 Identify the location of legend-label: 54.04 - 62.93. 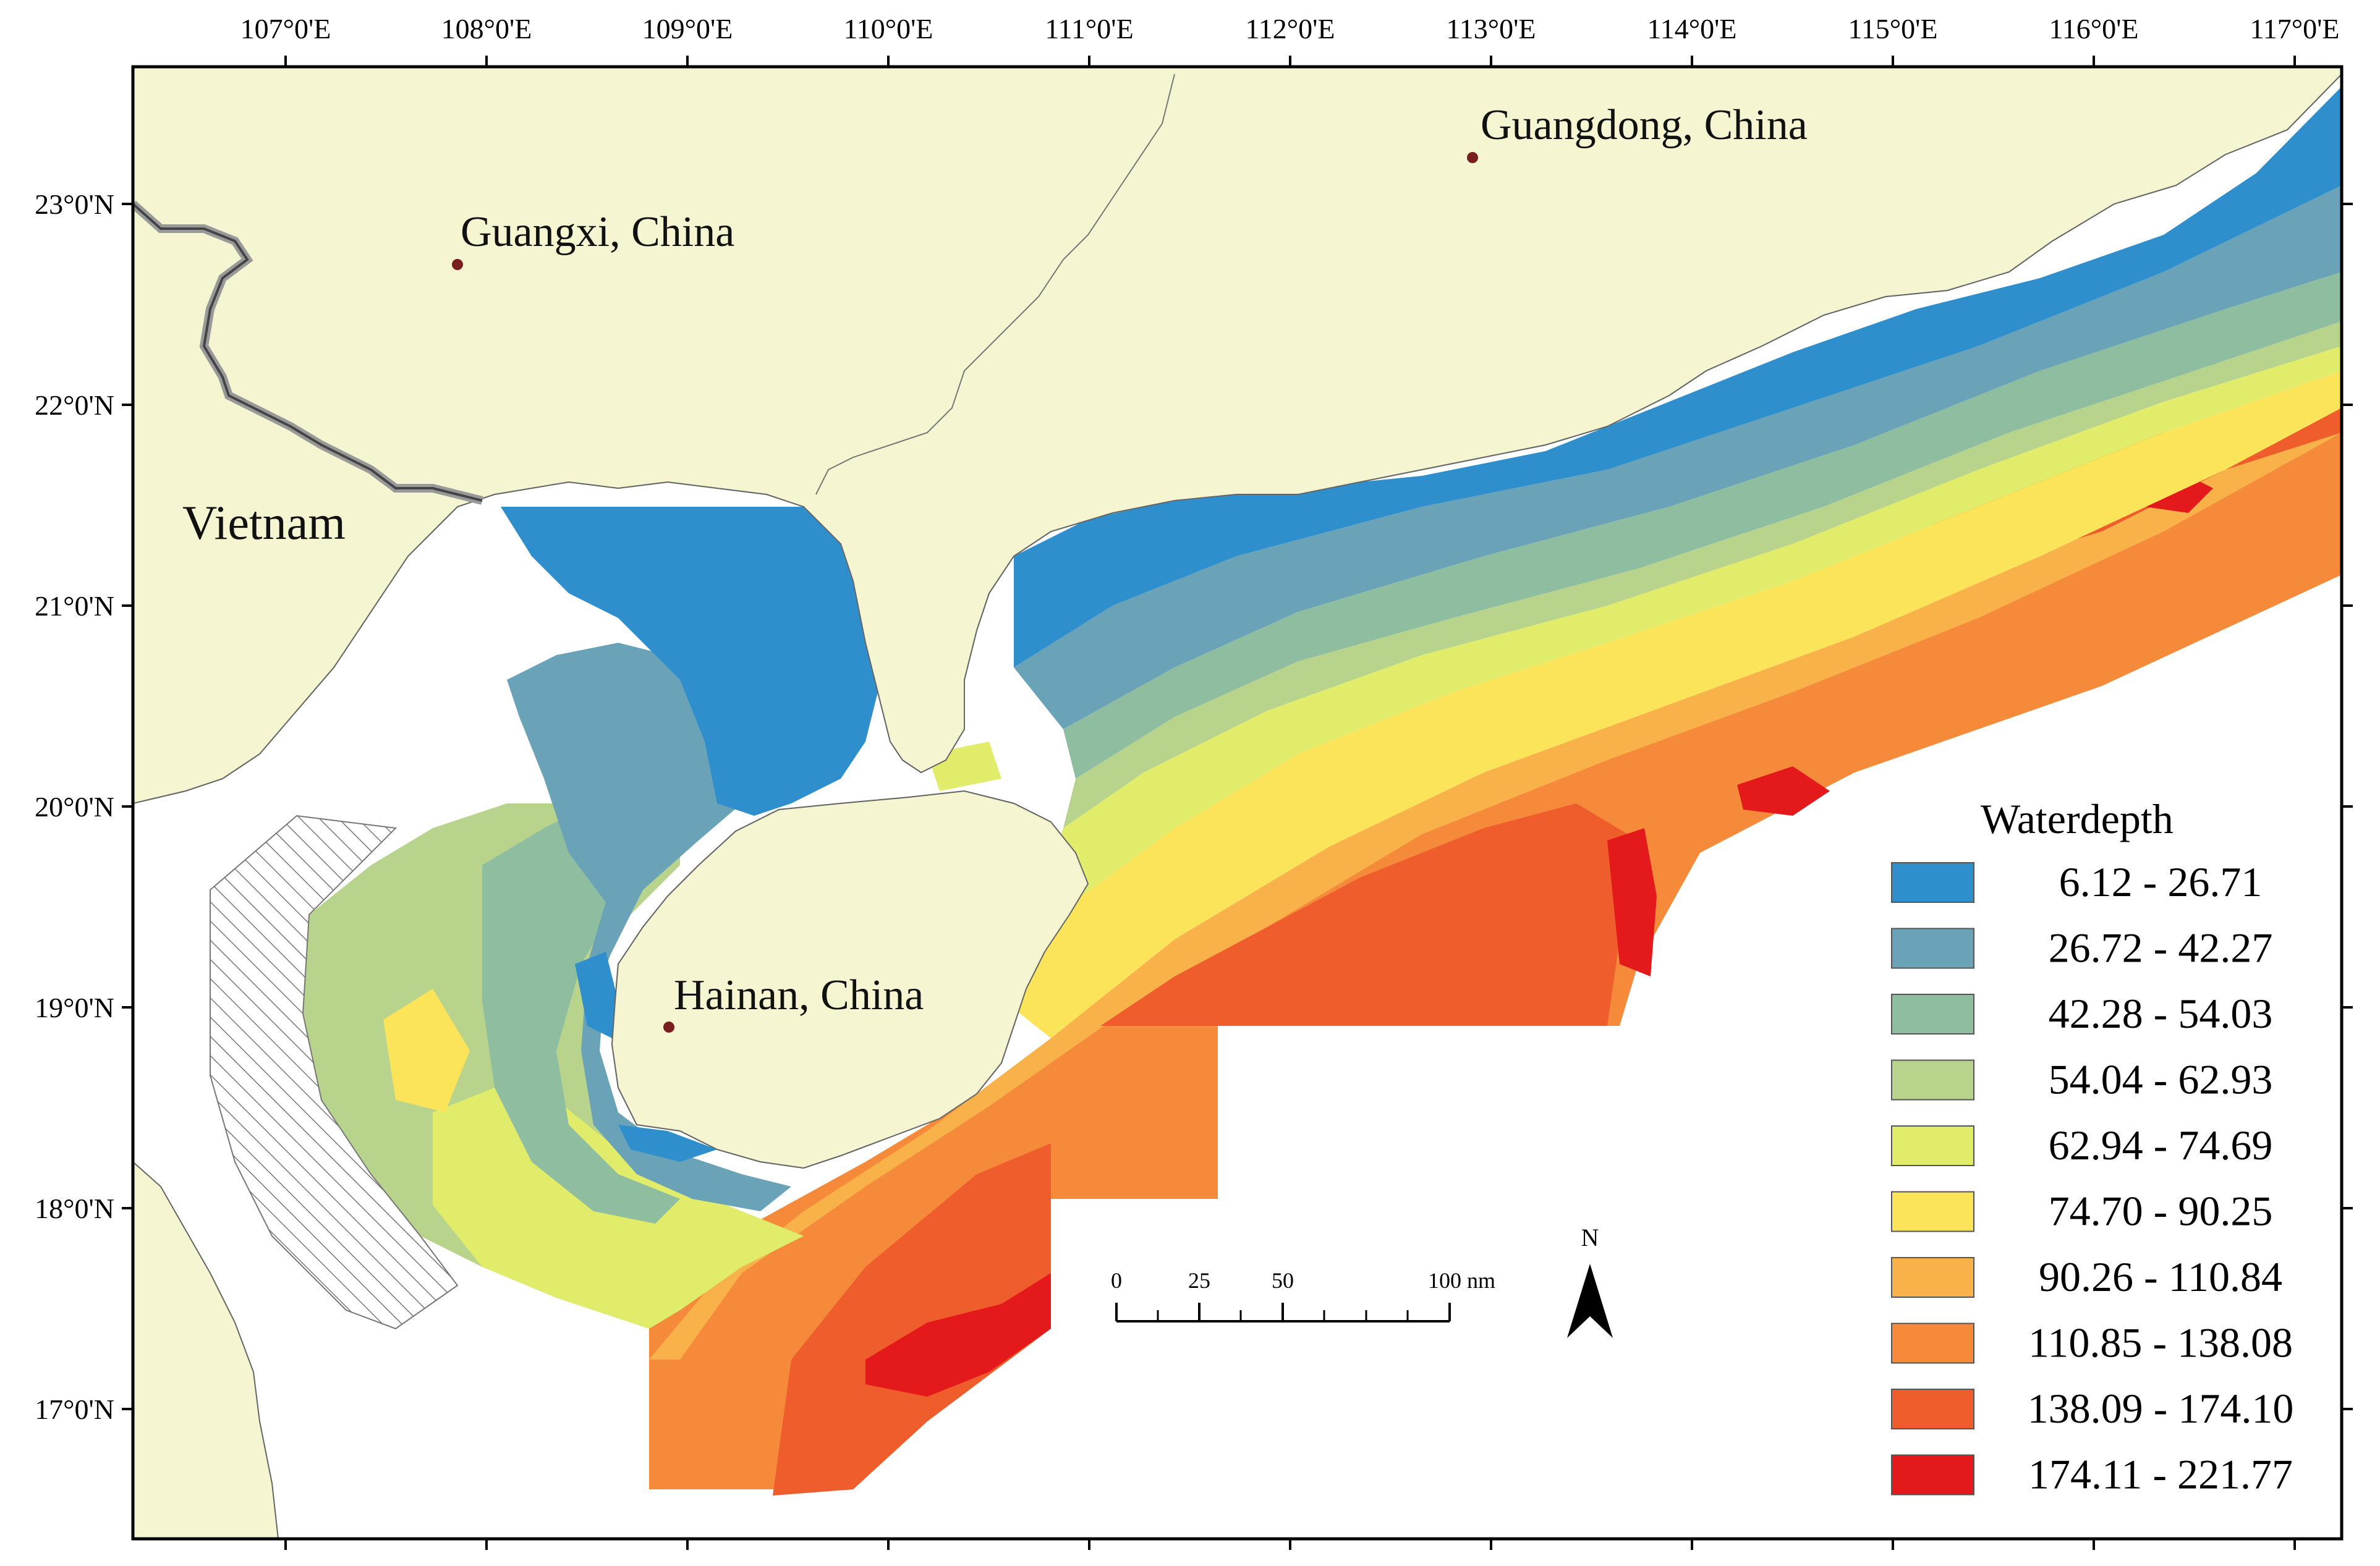
(2161, 1079).